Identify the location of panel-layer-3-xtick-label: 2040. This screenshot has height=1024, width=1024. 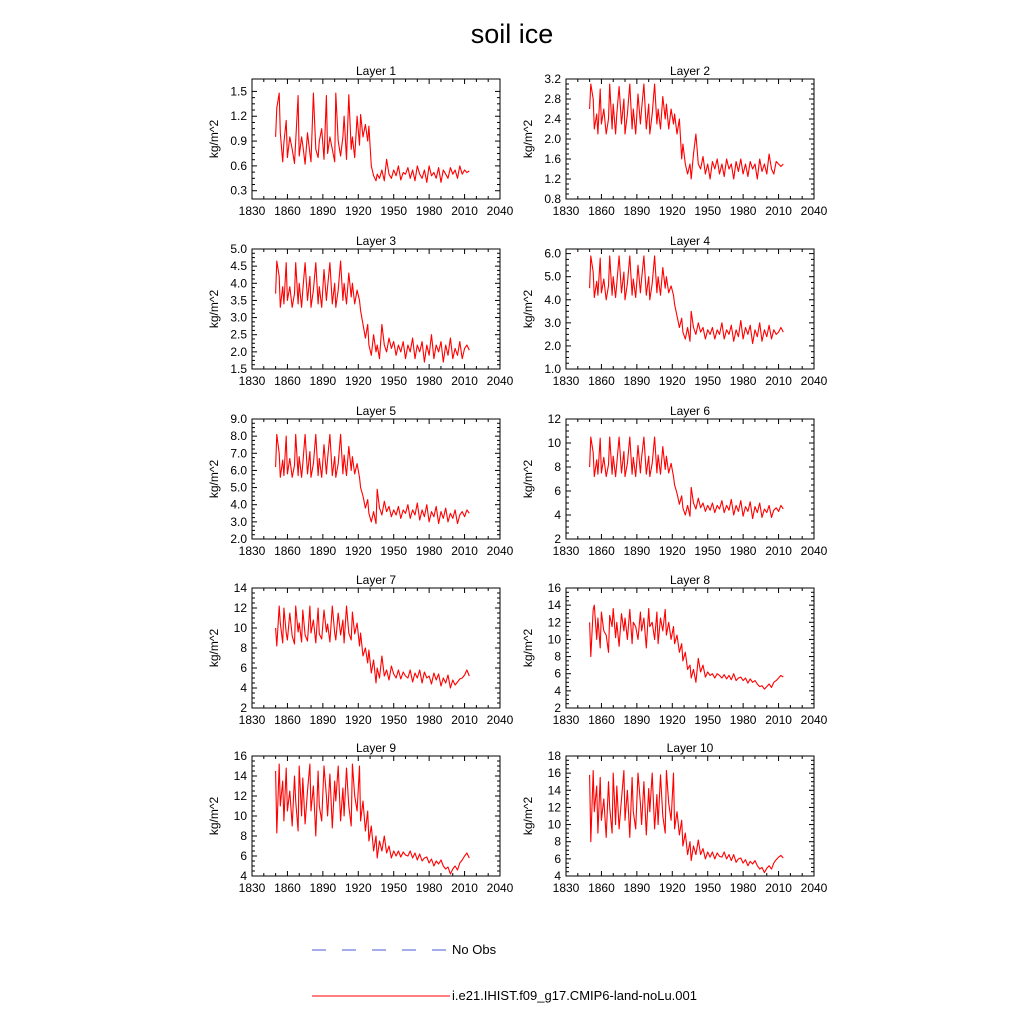
(500, 381).